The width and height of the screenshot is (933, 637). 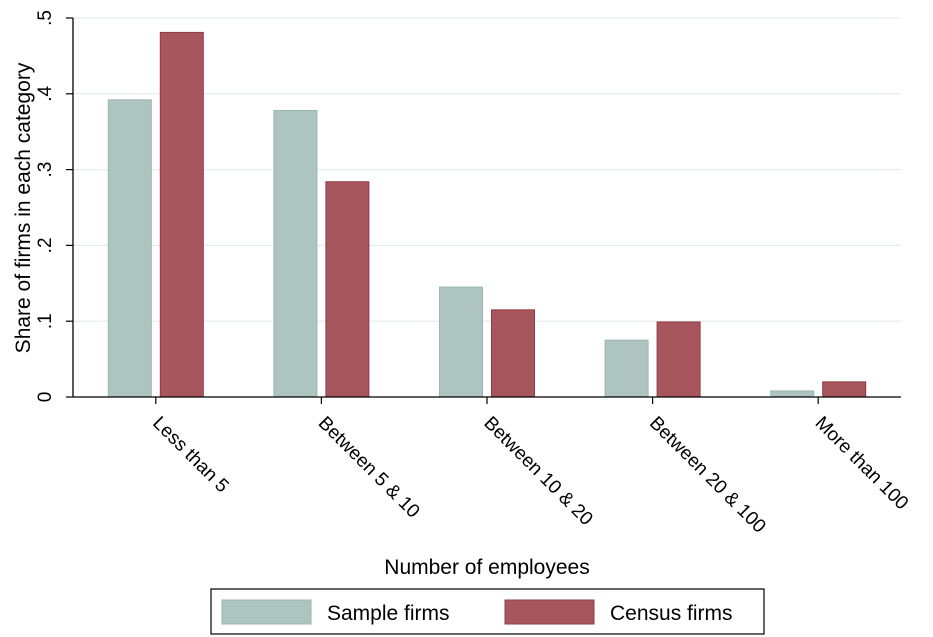 What do you see at coordinates (45, 397) in the screenshot?
I see `y-tick-label: 0` at bounding box center [45, 397].